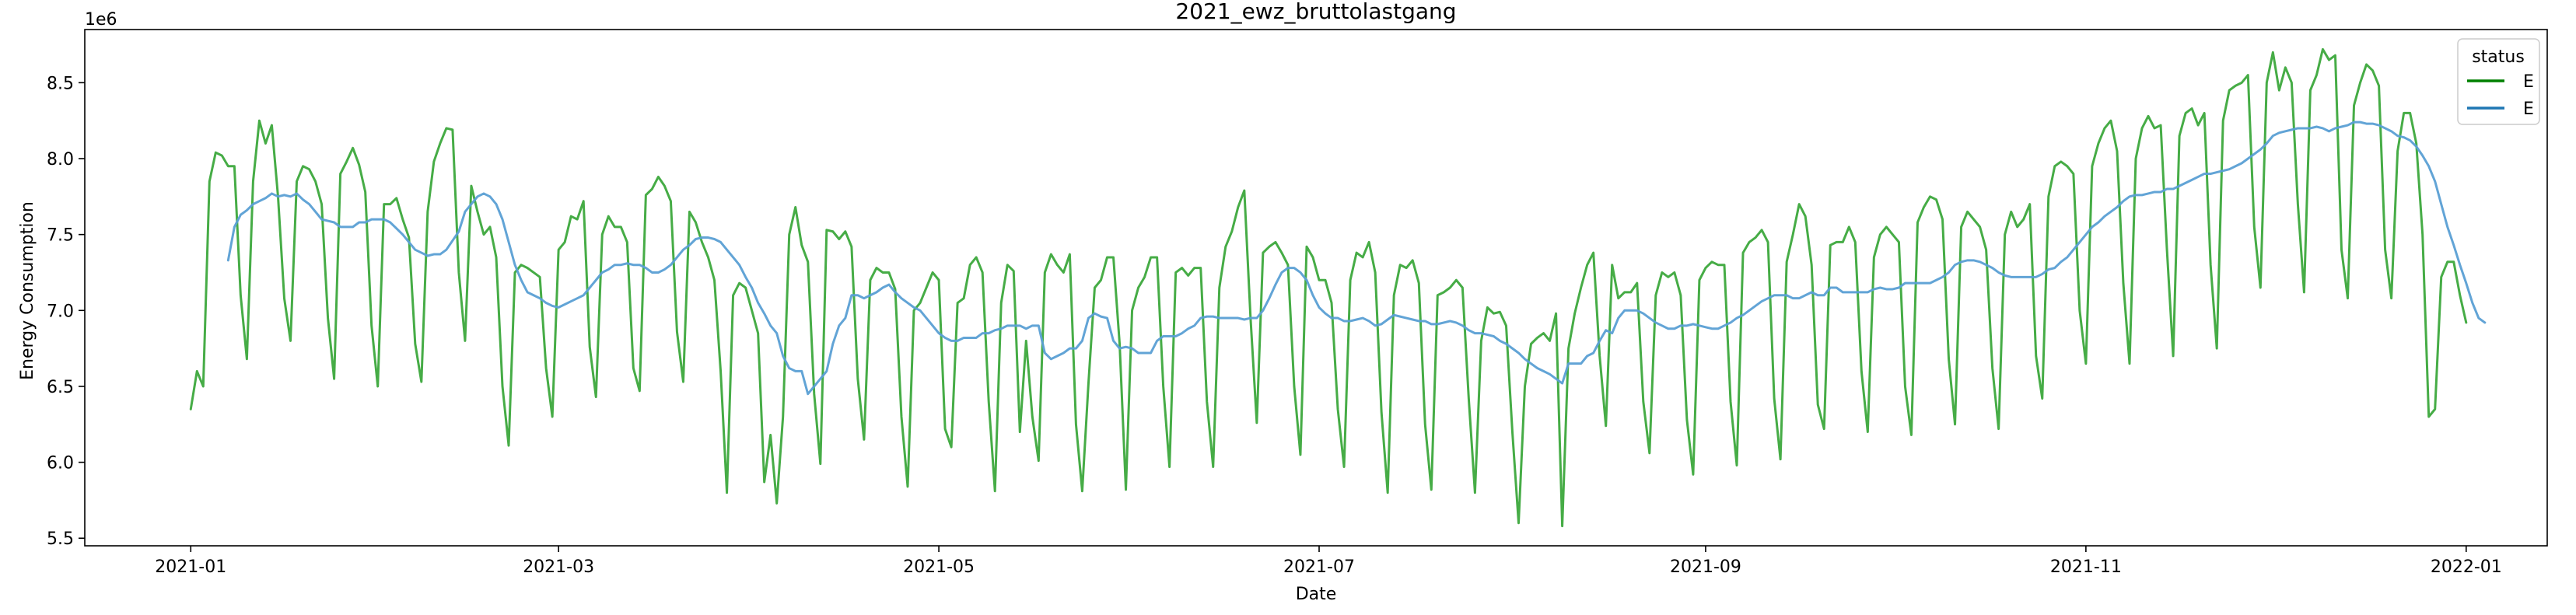 The height and width of the screenshot is (615, 2576). Describe the element at coordinates (1705, 567) in the screenshot. I see `x-tick-label: 2021-09` at that location.